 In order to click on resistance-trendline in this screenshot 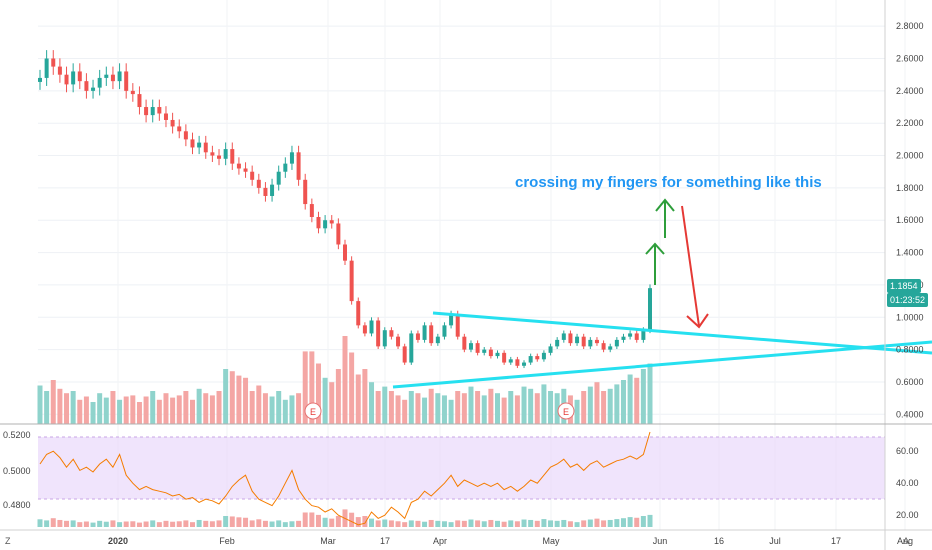, I will do `click(682, 333)`.